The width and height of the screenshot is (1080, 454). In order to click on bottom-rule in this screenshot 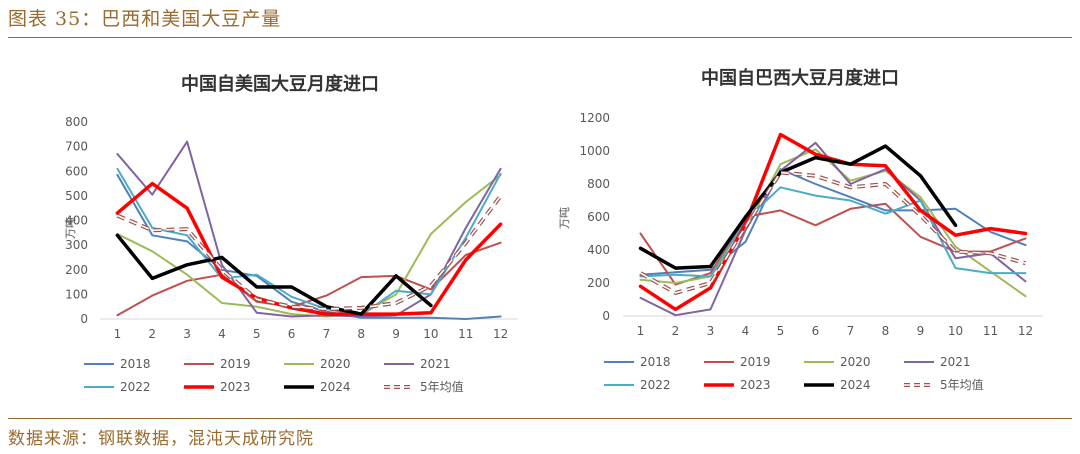, I will do `click(540, 418)`.